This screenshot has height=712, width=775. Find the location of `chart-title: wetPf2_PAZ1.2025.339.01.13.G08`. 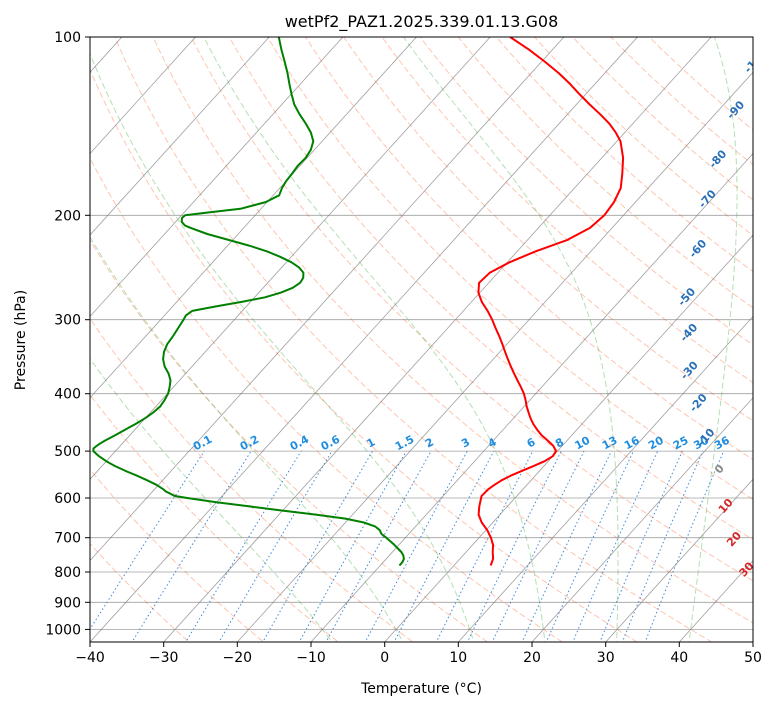

chart-title: wetPf2_PAZ1.2025.339.01.13.G08 is located at coordinates (422, 22).